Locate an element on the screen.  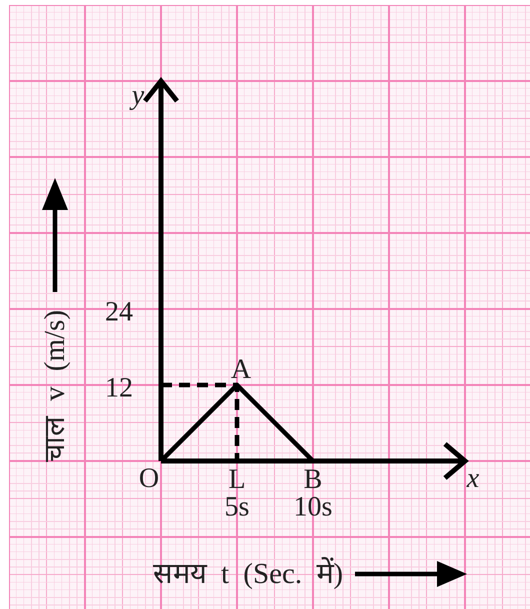
annotation: B is located at coordinates (313, 479).